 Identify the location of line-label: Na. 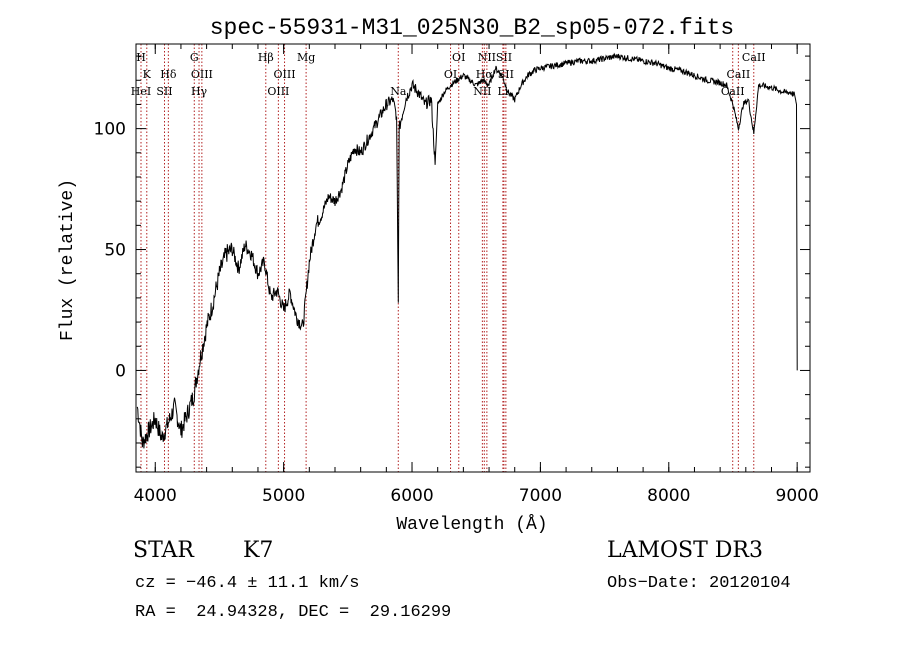
(398, 91).